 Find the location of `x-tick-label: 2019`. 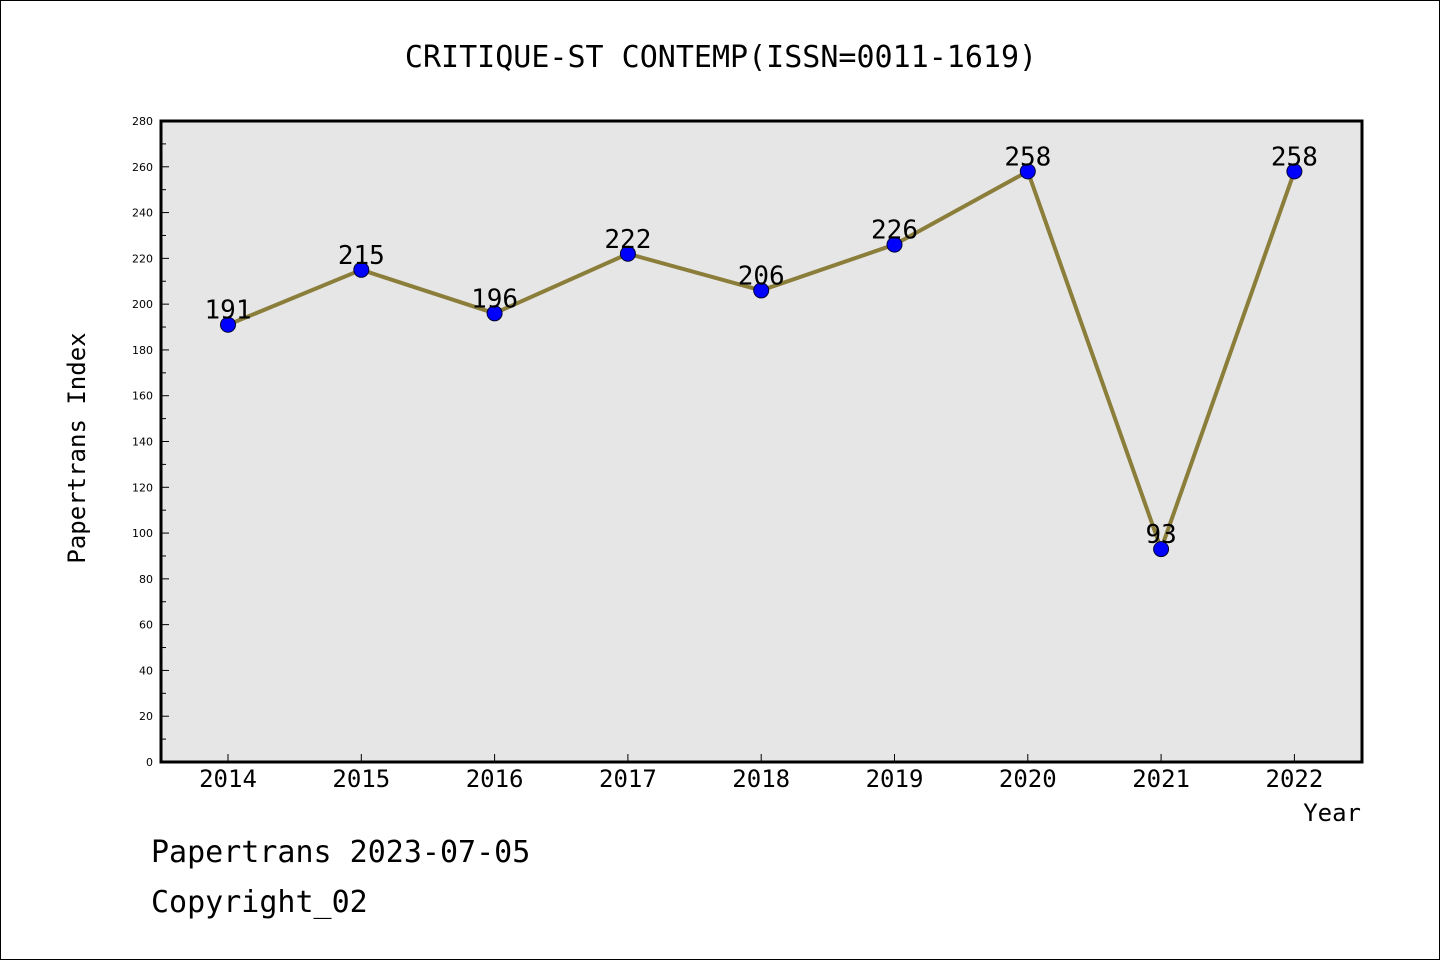

x-tick-label: 2019 is located at coordinates (895, 779).